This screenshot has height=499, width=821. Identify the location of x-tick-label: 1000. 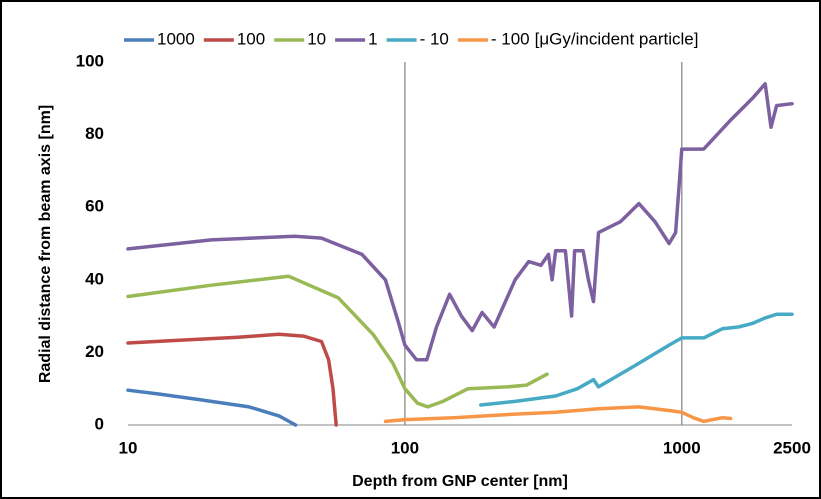
(682, 447).